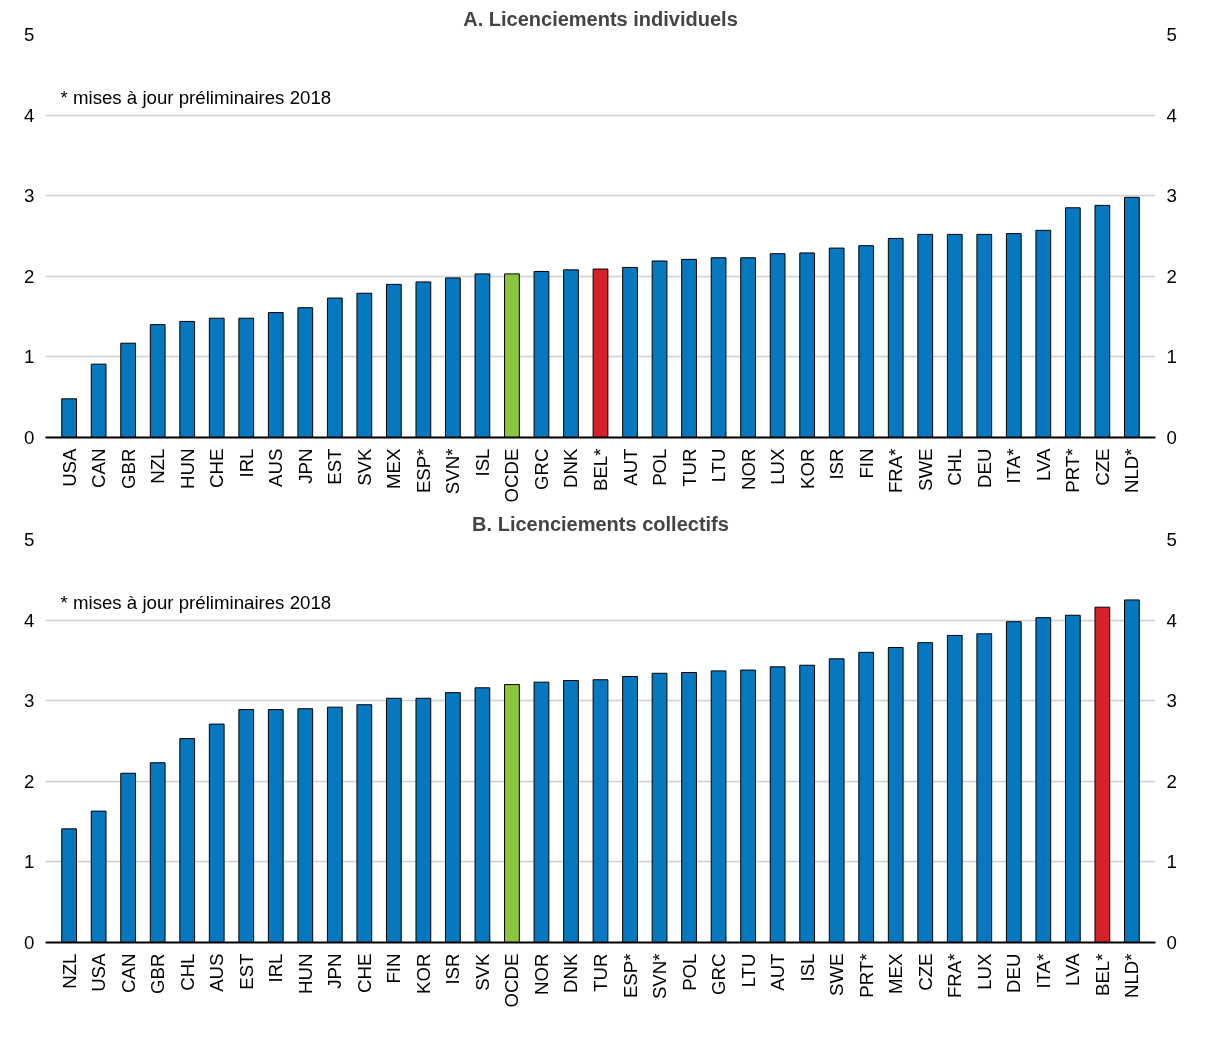 This screenshot has width=1221, height=1037. What do you see at coordinates (600, 523) in the screenshot?
I see `chart-title: B. Licenciements collectifs` at bounding box center [600, 523].